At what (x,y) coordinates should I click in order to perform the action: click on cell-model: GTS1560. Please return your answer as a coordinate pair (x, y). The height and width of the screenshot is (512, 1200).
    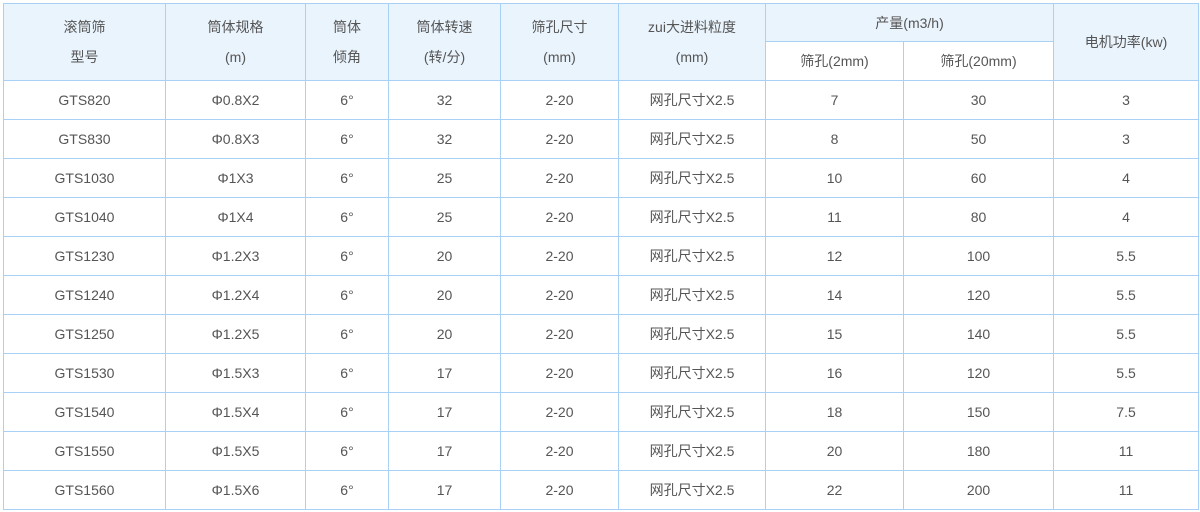
    Looking at the image, I should click on (84, 490).